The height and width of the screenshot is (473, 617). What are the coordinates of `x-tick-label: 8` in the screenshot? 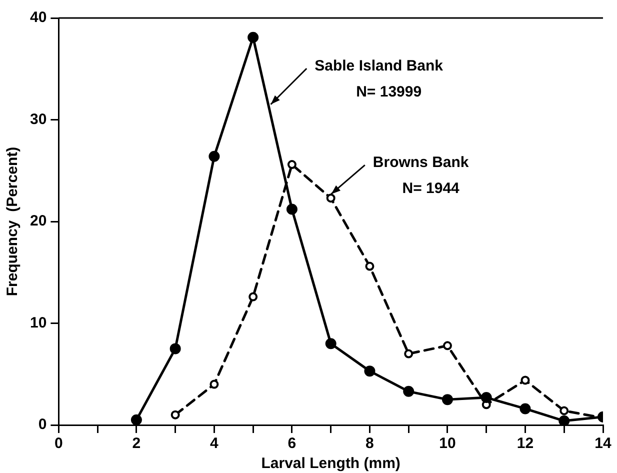 It's located at (370, 443).